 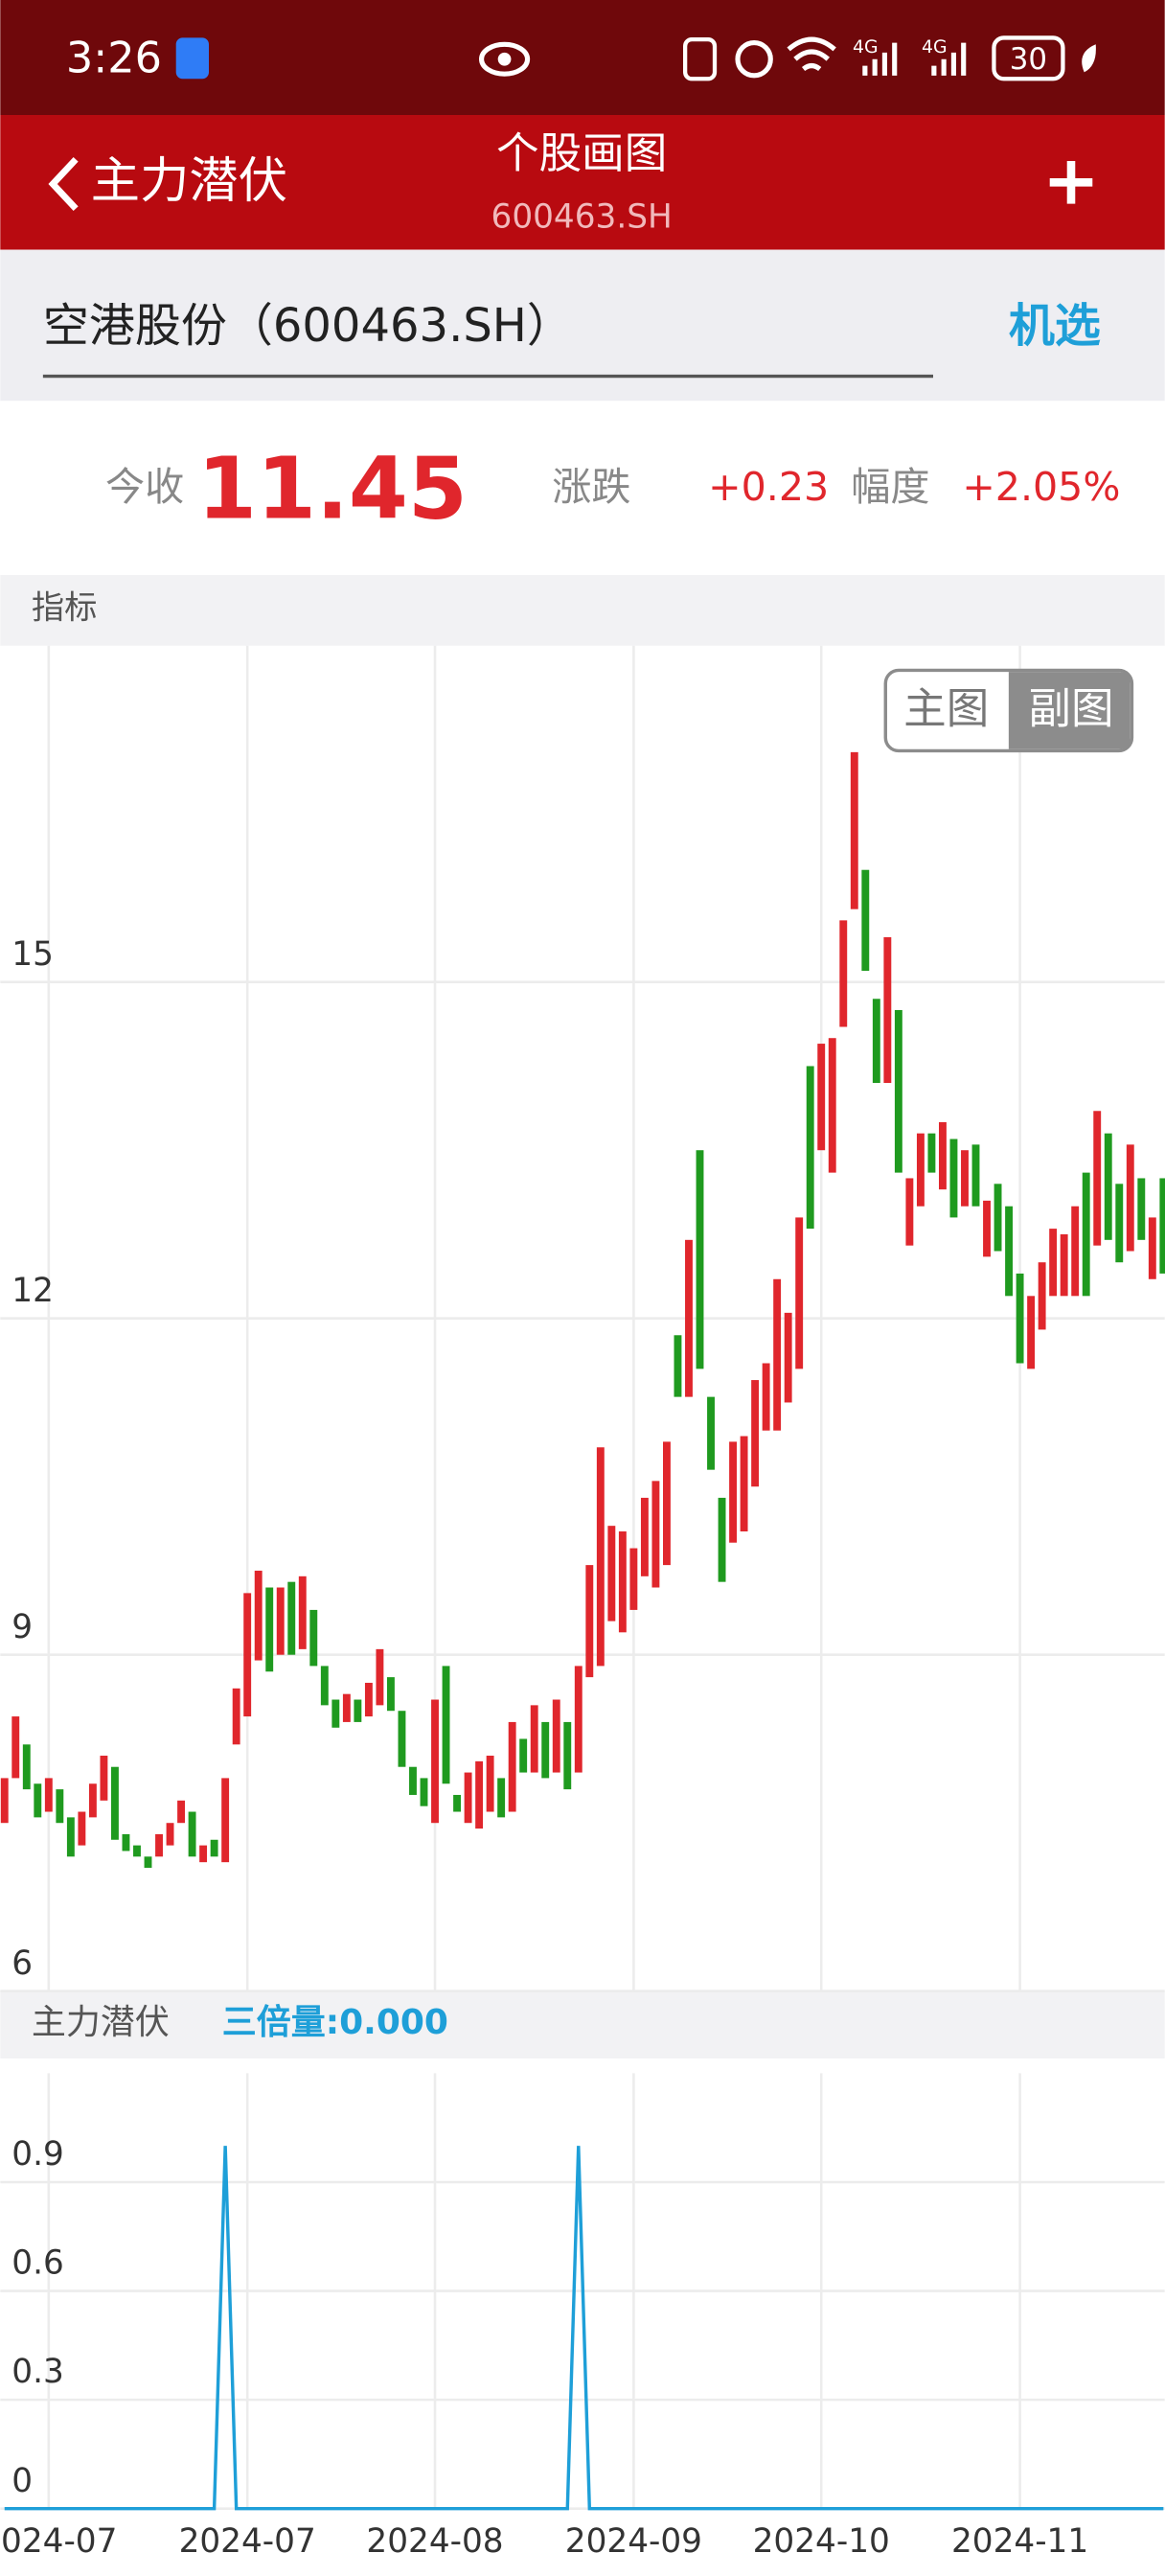 What do you see at coordinates (946, 708) in the screenshot?
I see `toggle-main: 主图` at bounding box center [946, 708].